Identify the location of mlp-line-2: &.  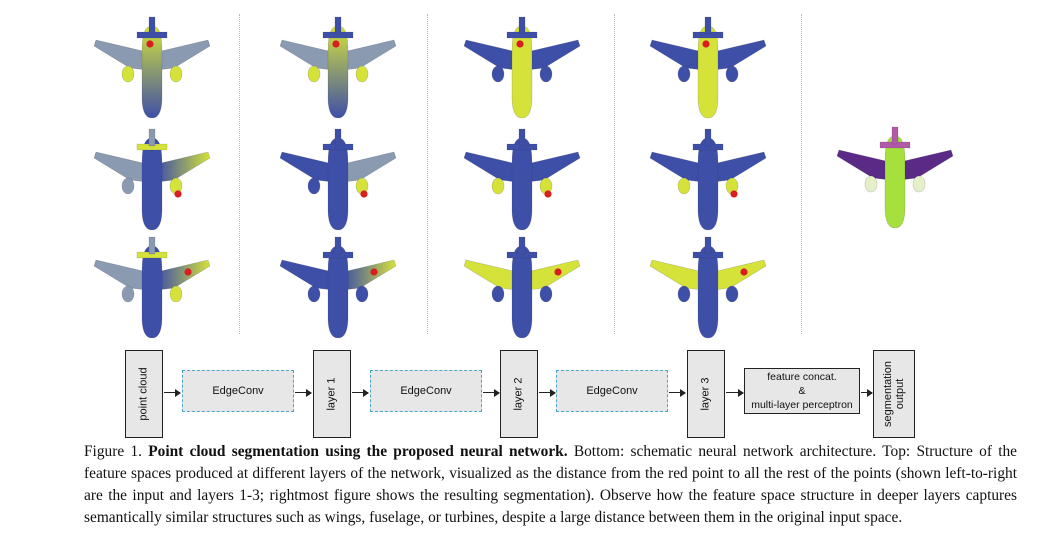
(802, 391).